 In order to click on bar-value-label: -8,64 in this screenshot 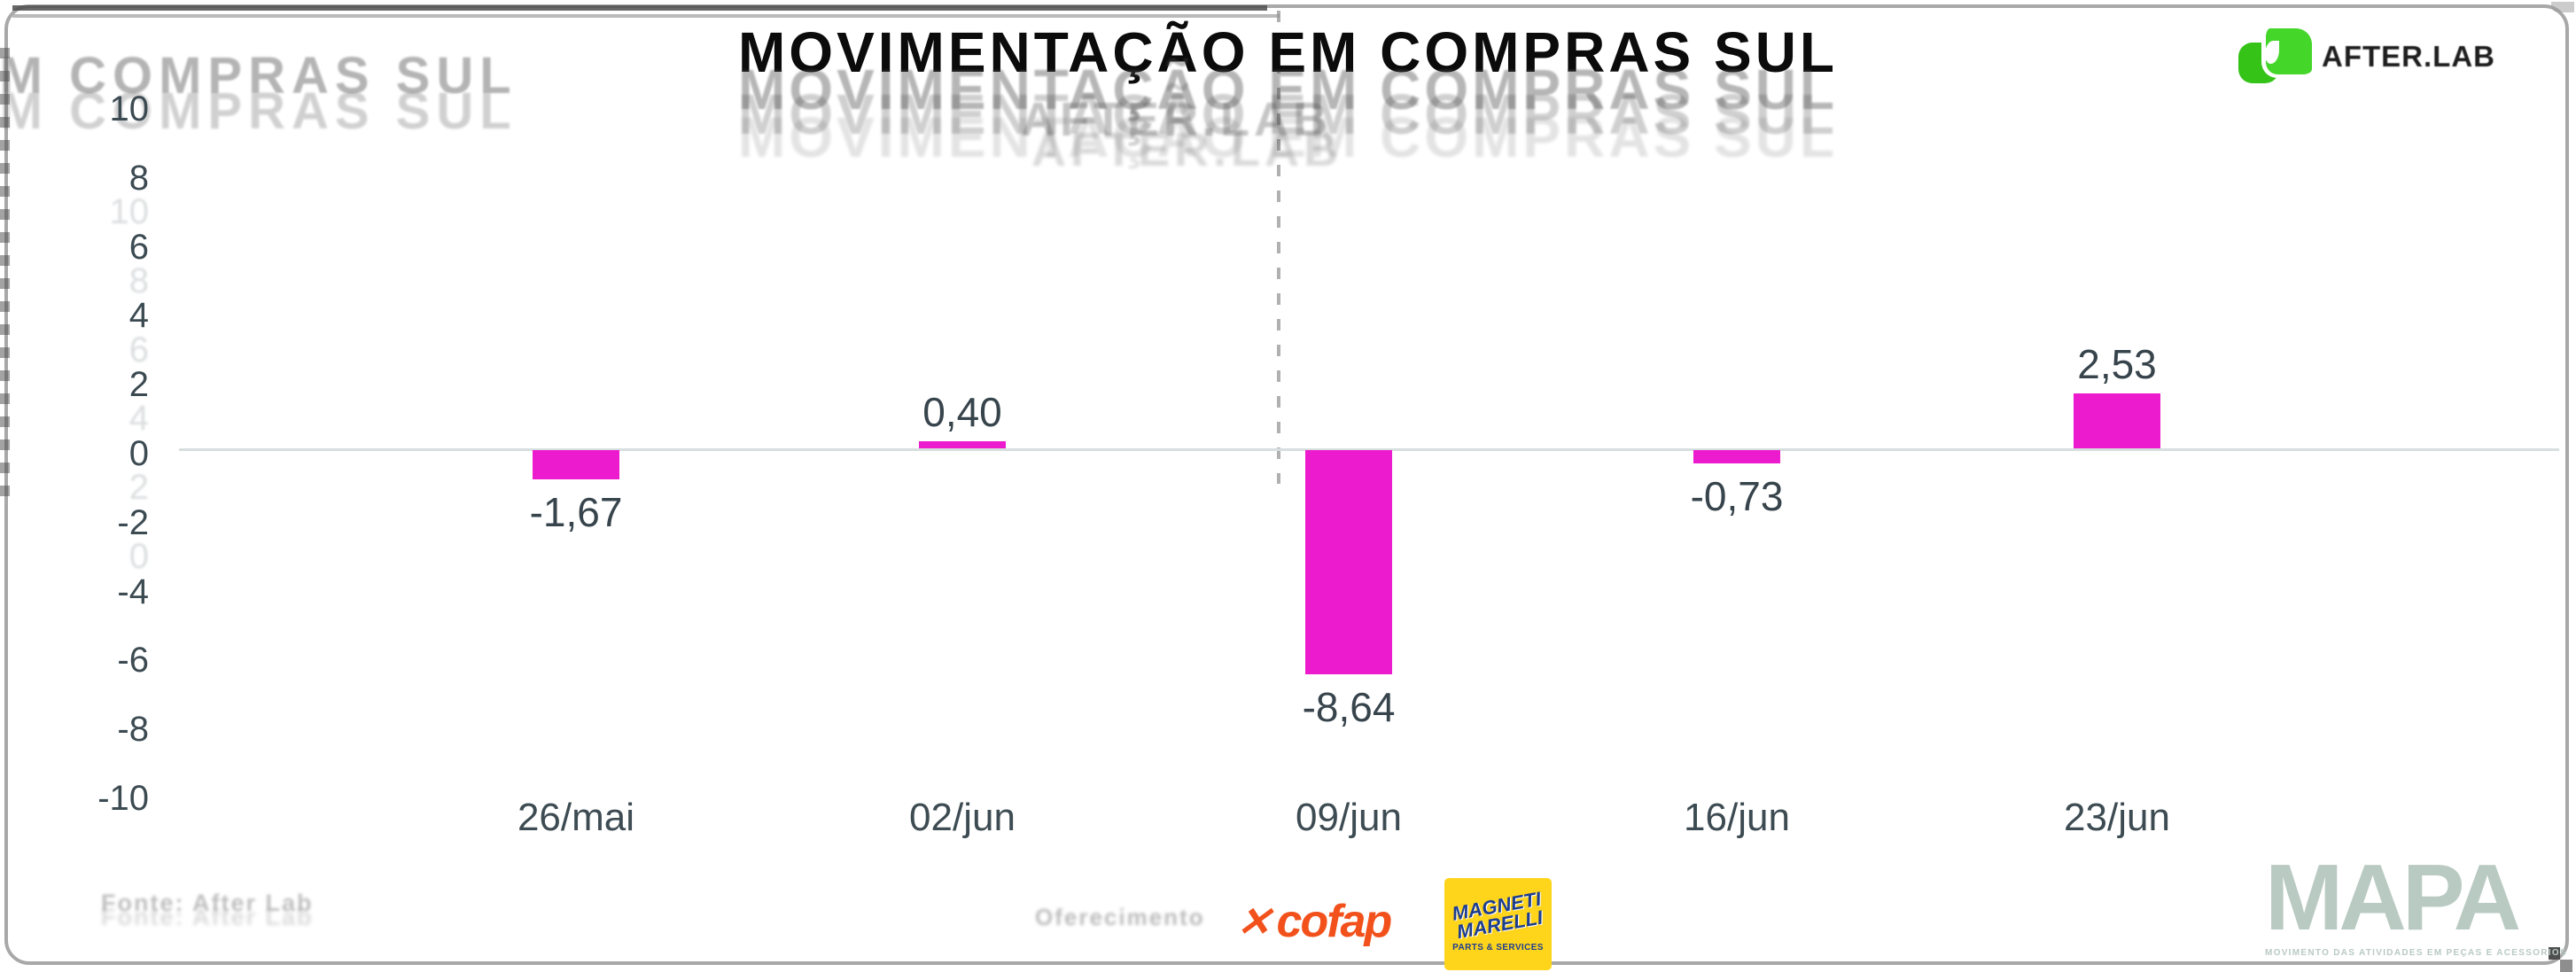, I will do `click(1349, 707)`.